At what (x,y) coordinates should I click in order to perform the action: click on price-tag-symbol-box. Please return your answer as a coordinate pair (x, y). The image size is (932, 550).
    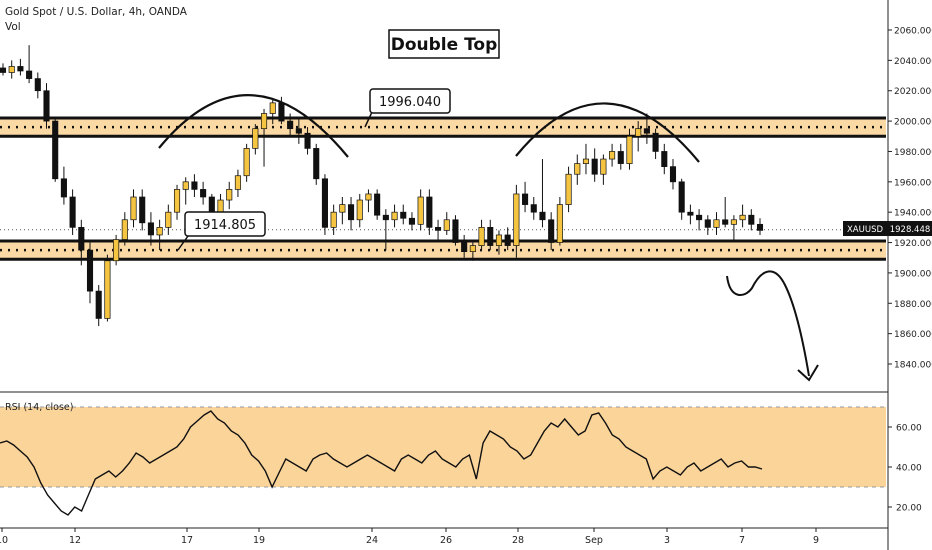
    Looking at the image, I should click on (865, 228).